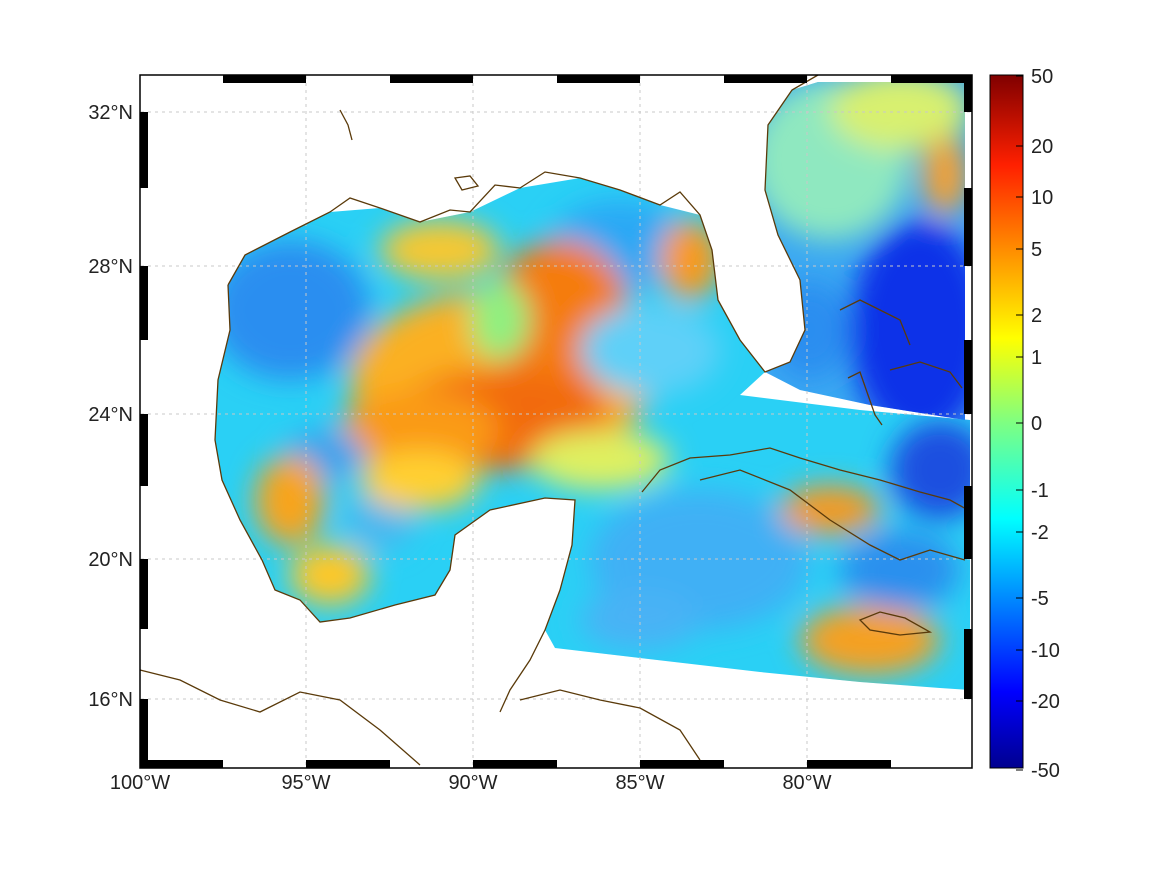 The width and height of the screenshot is (1167, 875). I want to click on colorbar-gradient, so click(1006, 421).